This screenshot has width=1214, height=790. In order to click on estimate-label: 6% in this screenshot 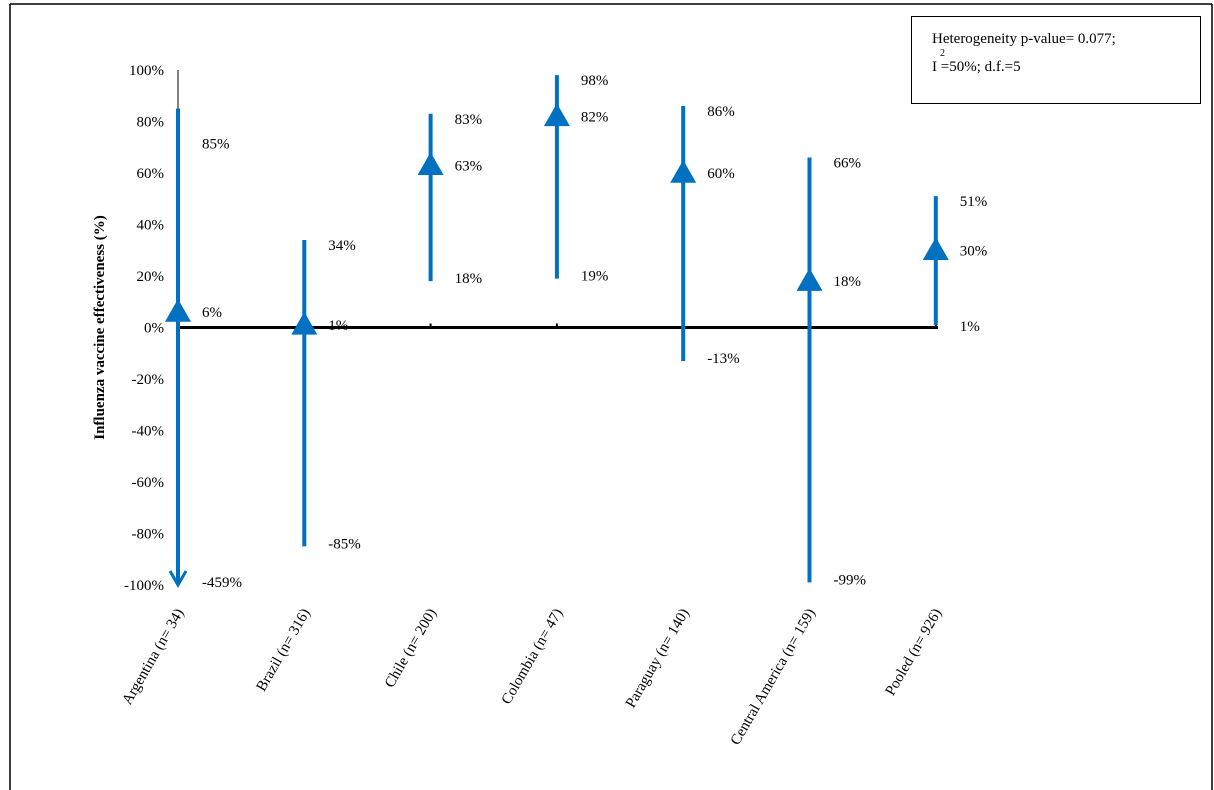, I will do `click(212, 313)`.